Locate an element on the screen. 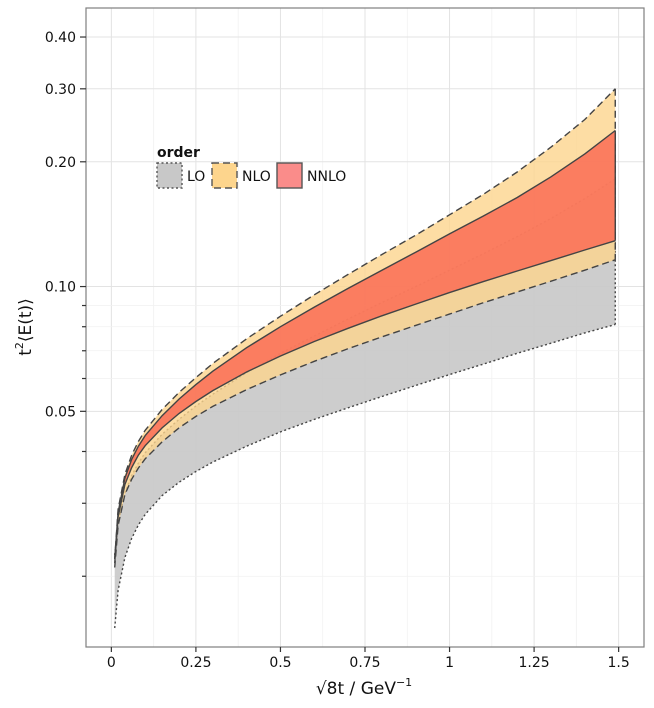  y-axis-exponent: 2 is located at coordinates (19, 345).